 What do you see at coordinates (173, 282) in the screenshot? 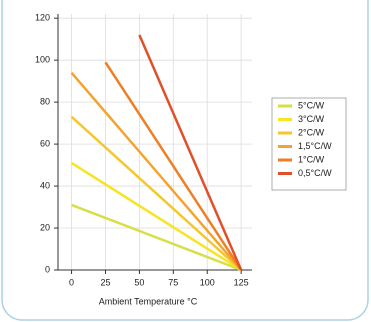
I see `x-tick-label: 75` at bounding box center [173, 282].